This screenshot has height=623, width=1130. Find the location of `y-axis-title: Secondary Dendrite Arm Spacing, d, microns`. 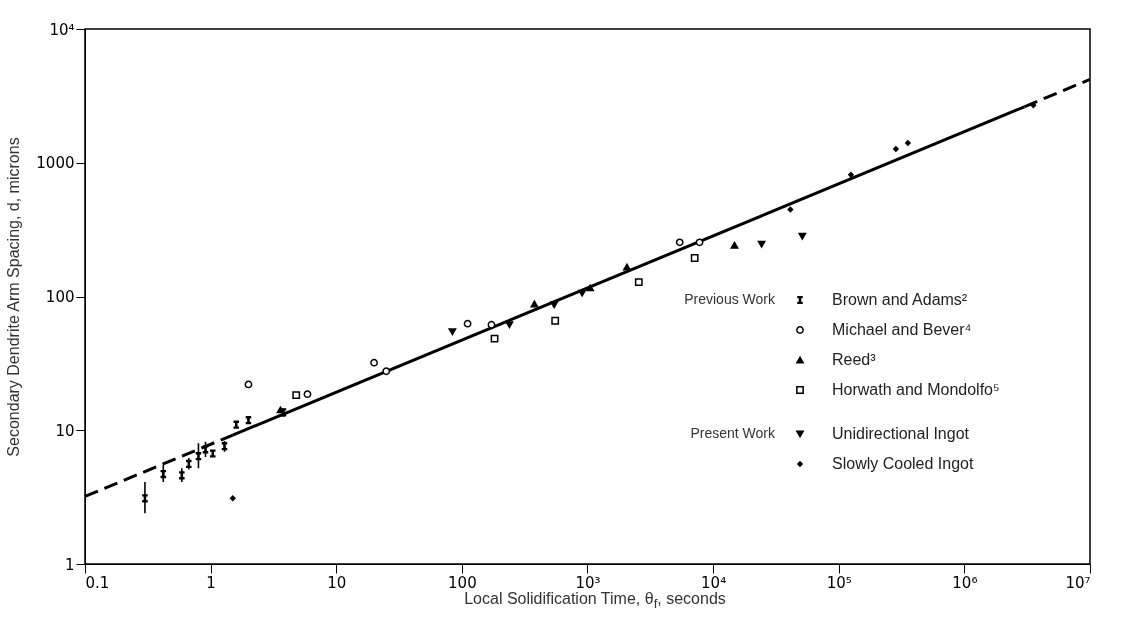

y-axis-title: Secondary Dendrite Arm Spacing, d, microns is located at coordinates (14, 297).